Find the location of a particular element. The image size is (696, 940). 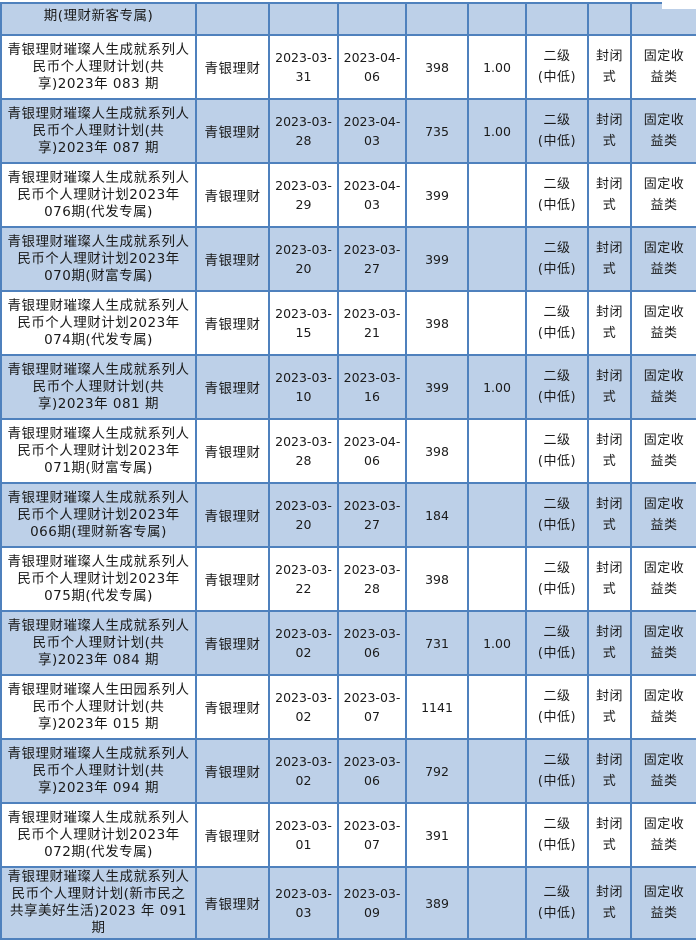

product-name-cell: 青银理财璀璨人生成就系列人民币个人理财计划(共享)2023年 083 期 is located at coordinates (98, 67).